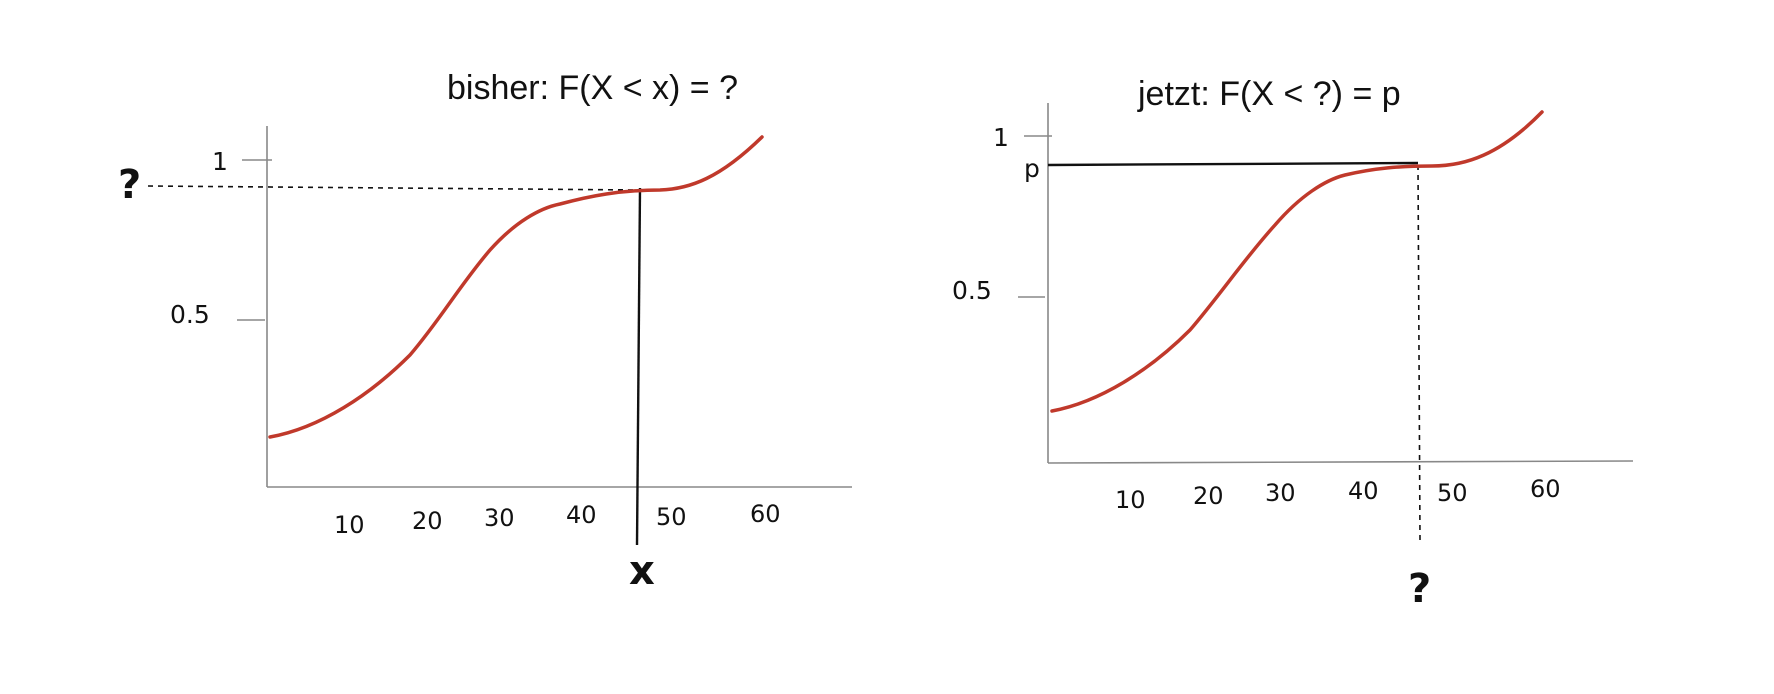  Describe the element at coordinates (1280, 493) in the screenshot. I see `right-x-label-30: 30` at that location.